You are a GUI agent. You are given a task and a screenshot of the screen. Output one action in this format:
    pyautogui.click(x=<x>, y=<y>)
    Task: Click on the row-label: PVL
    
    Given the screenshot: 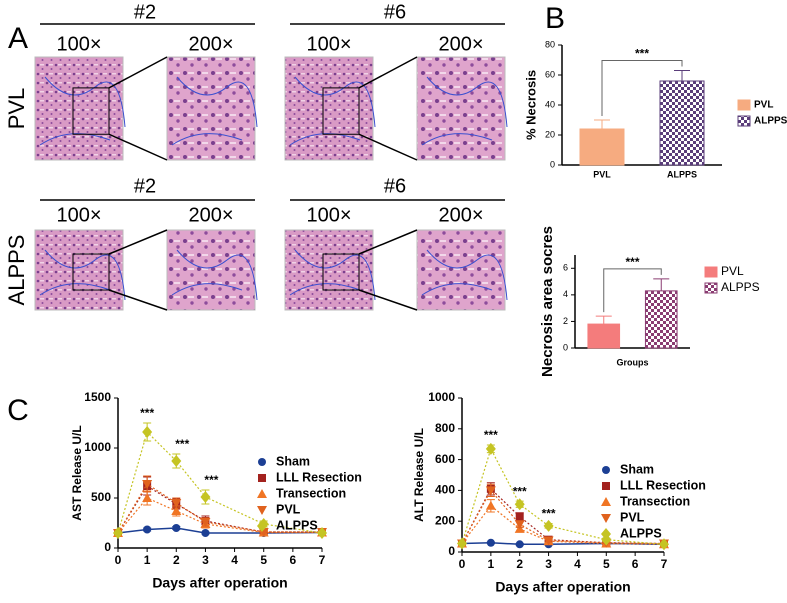 What is the action you would take?
    pyautogui.click(x=16, y=109)
    